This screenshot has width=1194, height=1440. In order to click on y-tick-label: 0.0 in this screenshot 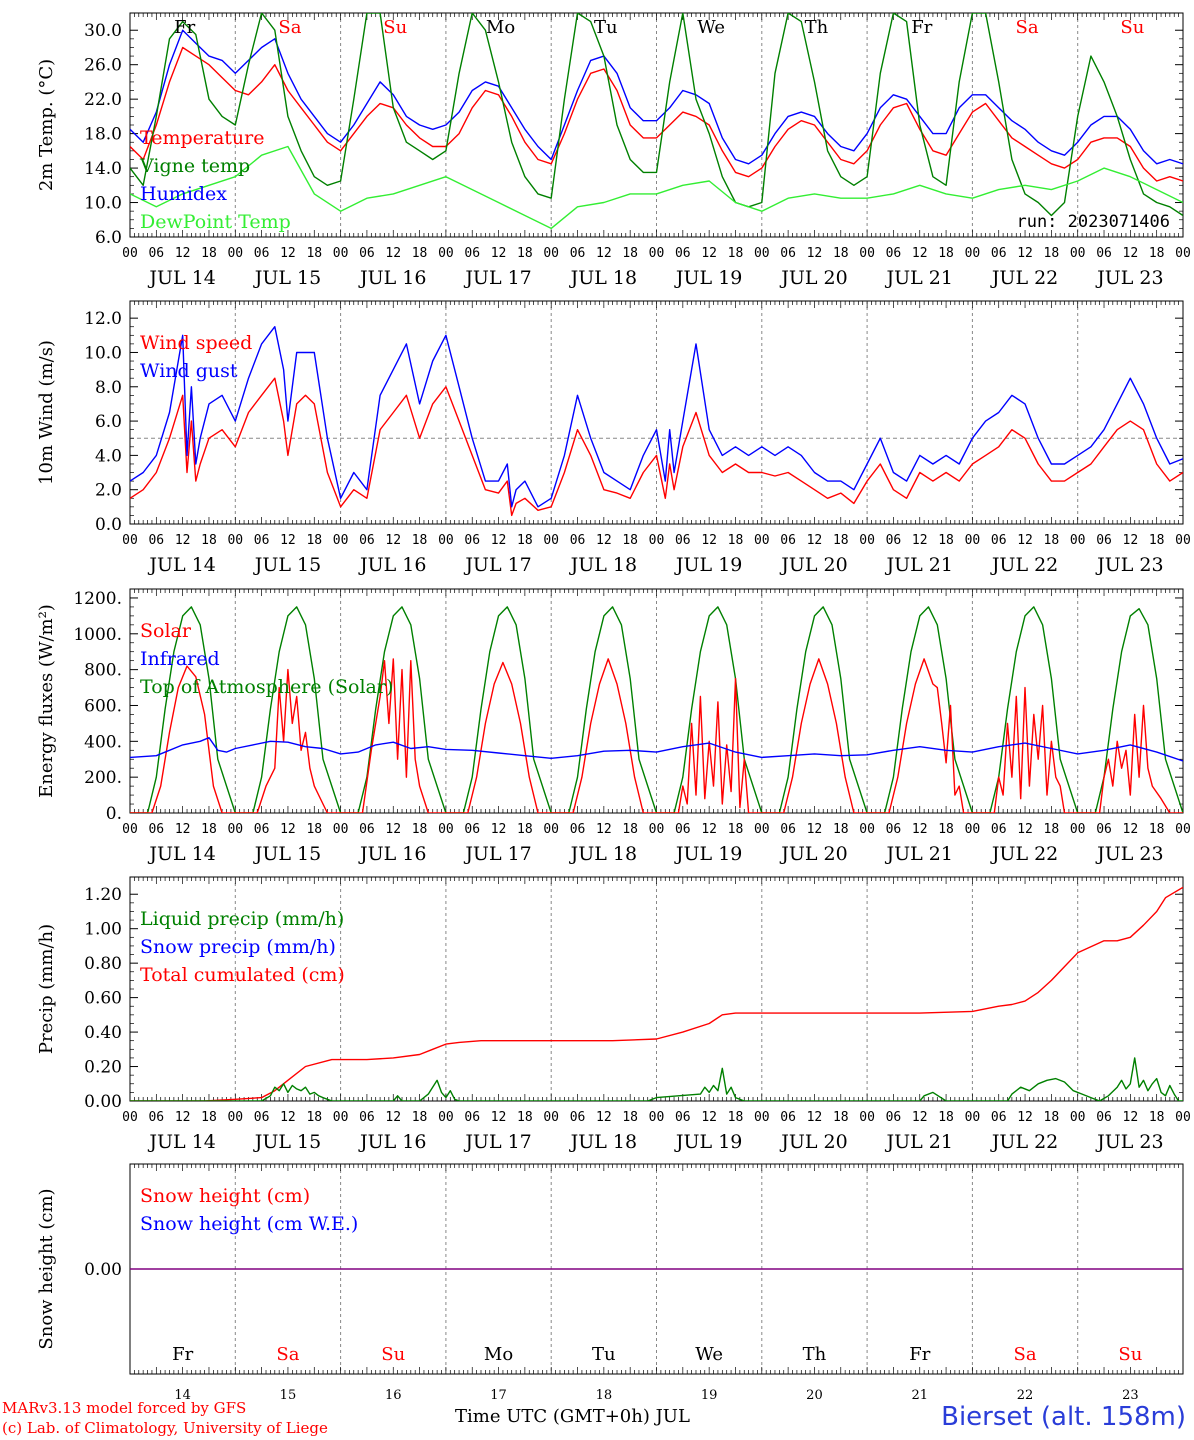, I will do `click(108, 525)`.